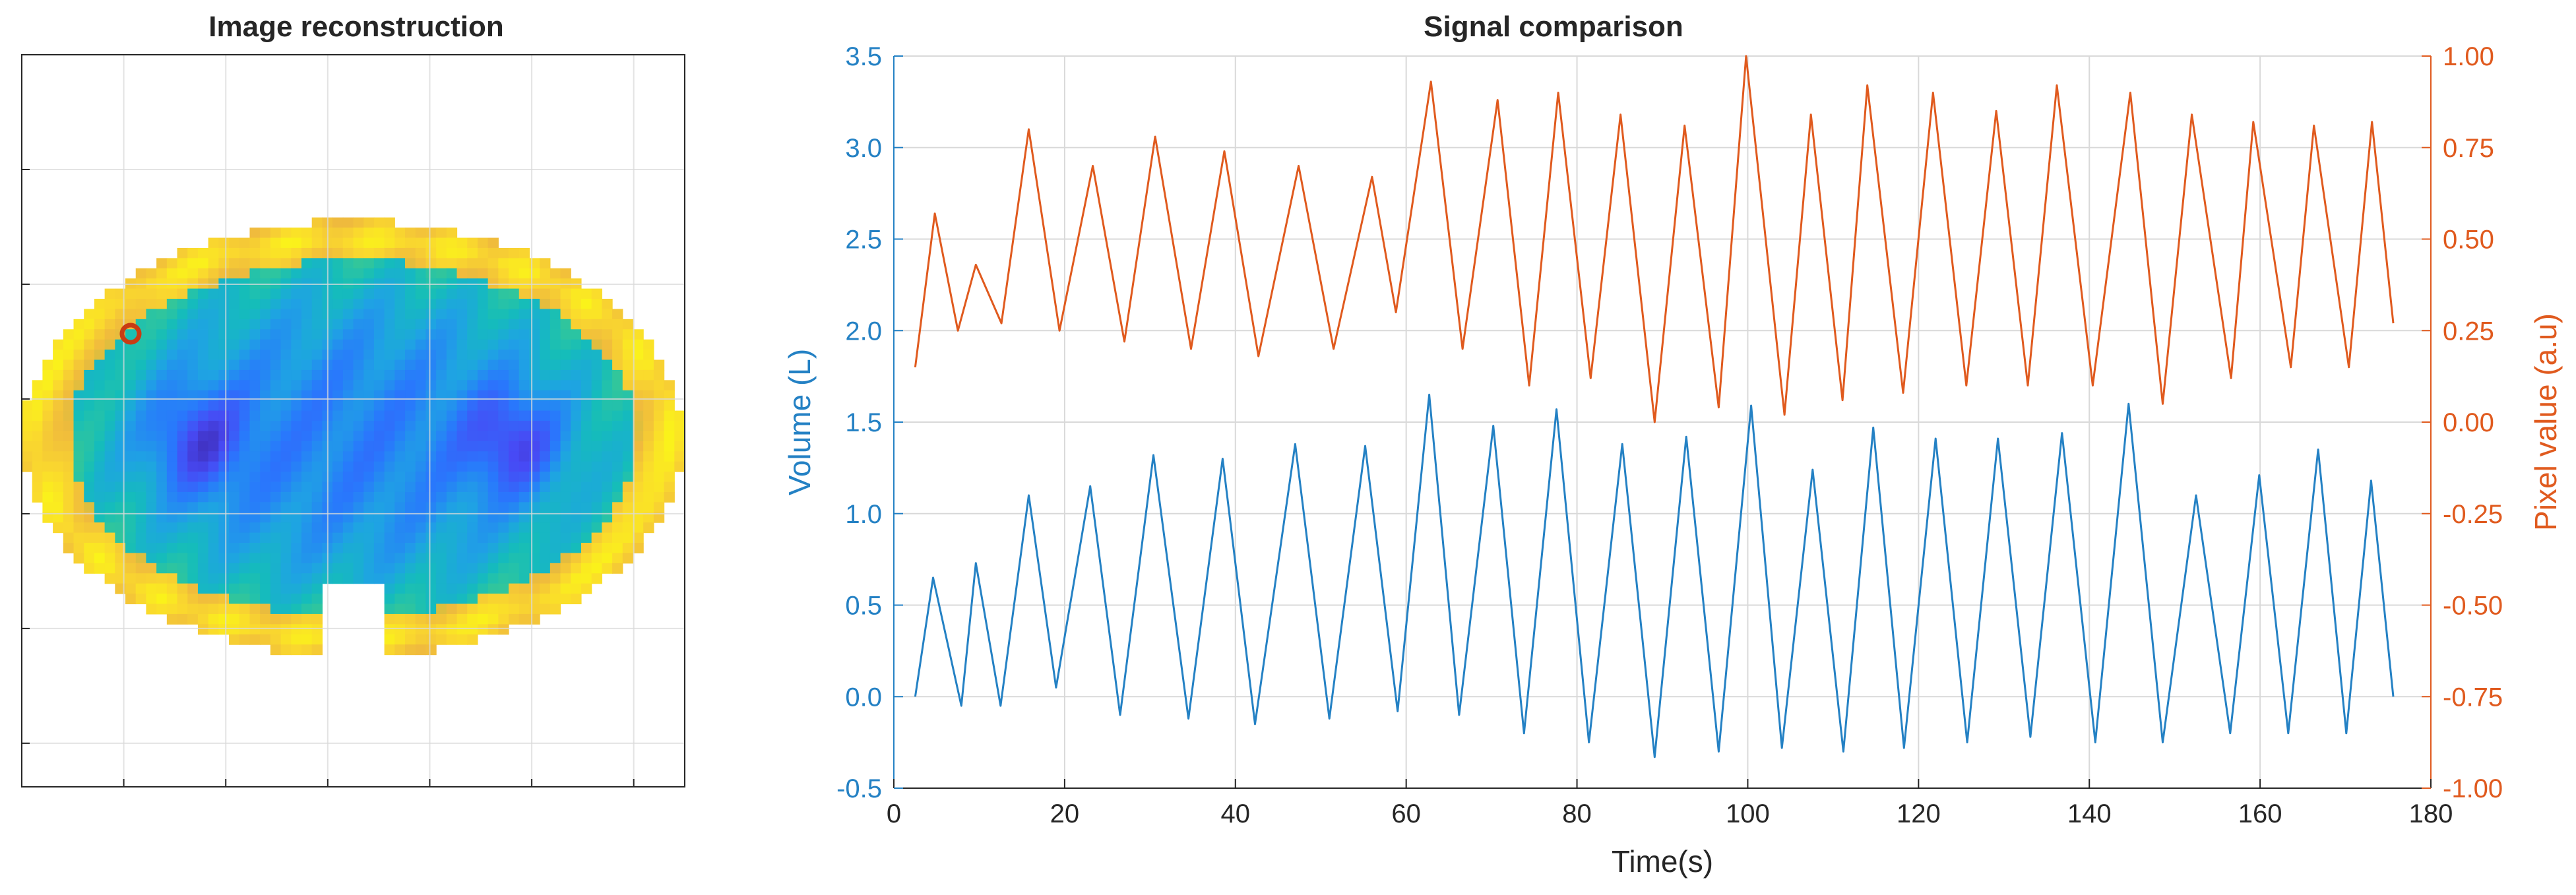 The height and width of the screenshot is (895, 2576). What do you see at coordinates (130, 334) in the screenshot?
I see `selected-pixel-marker` at bounding box center [130, 334].